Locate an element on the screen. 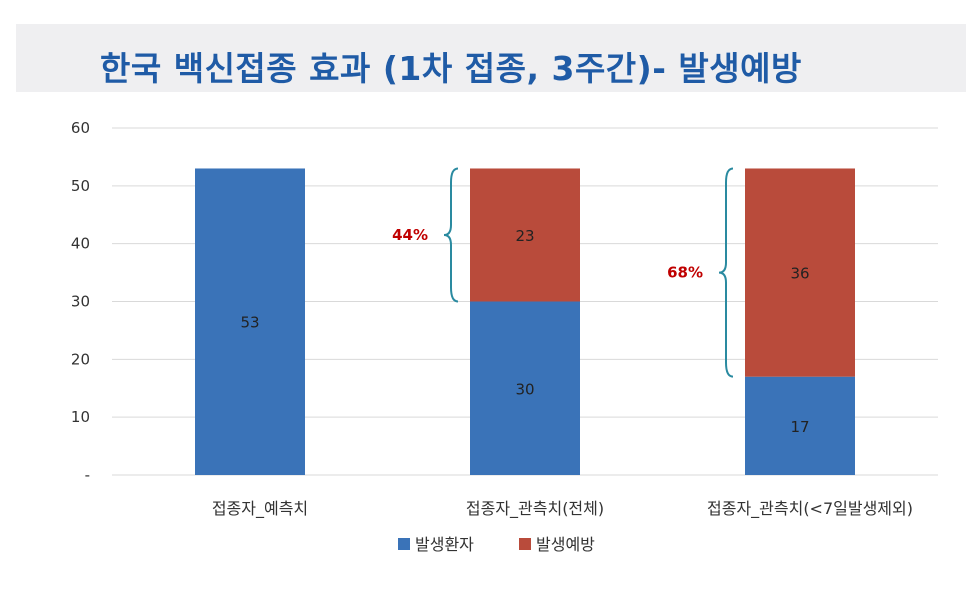  y-tick-label: 20 is located at coordinates (80, 359).